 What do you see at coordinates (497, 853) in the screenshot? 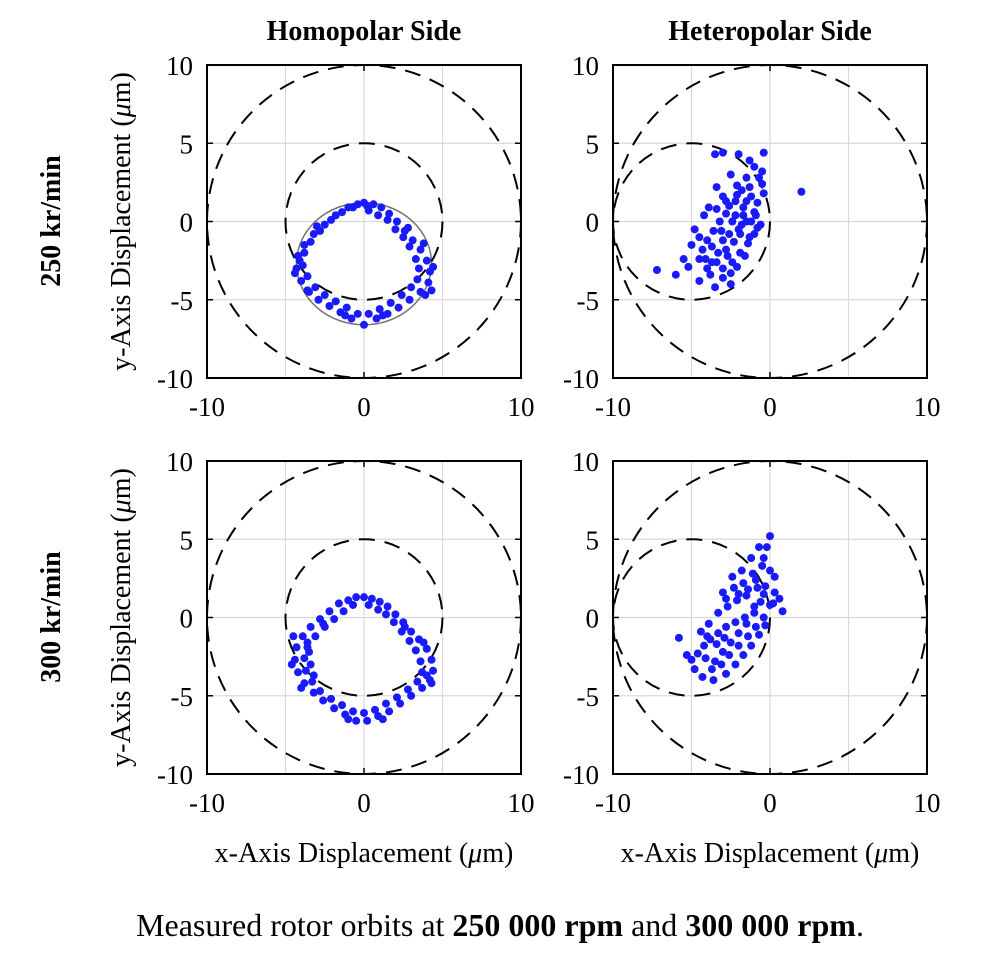
I see `x-axis-label-unit: m)` at bounding box center [497, 853].